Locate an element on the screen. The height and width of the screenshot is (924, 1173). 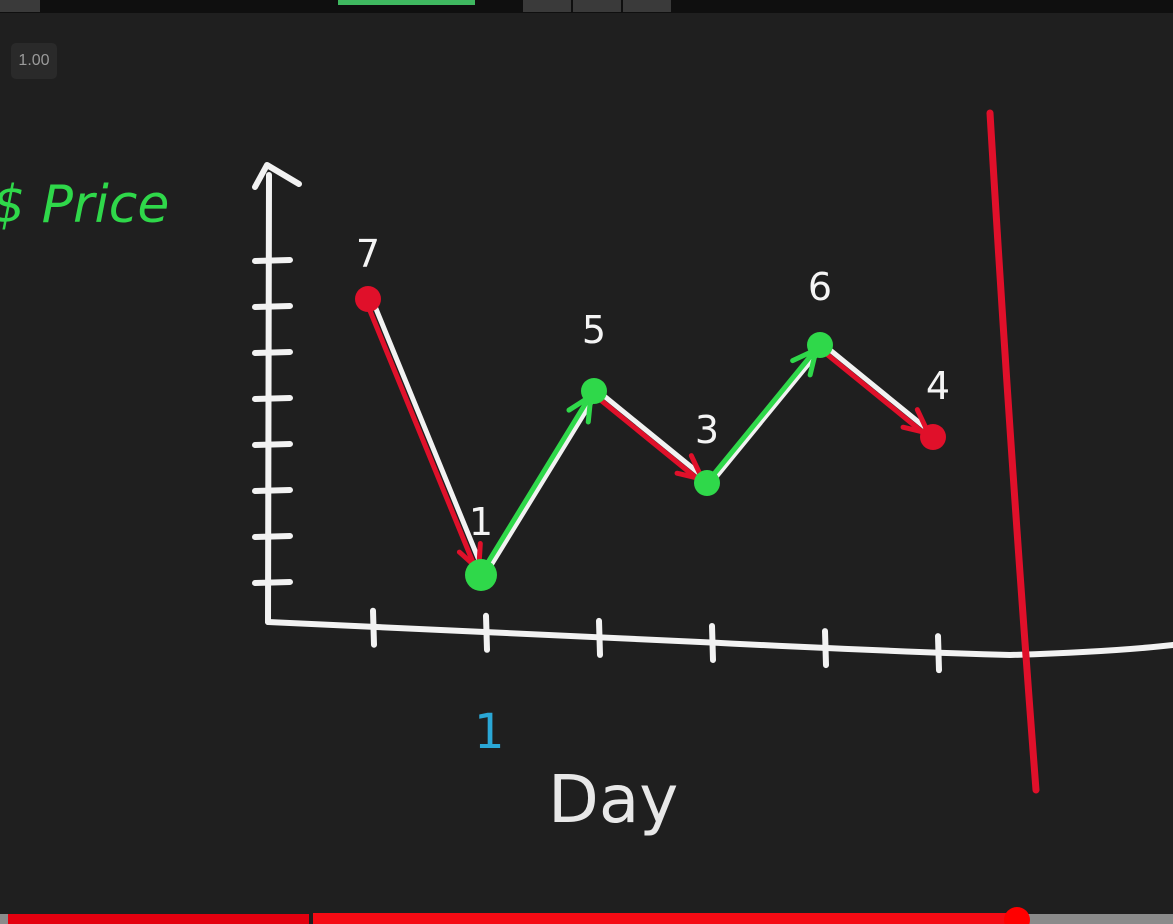
video-progress-bar is located at coordinates (586, 915).